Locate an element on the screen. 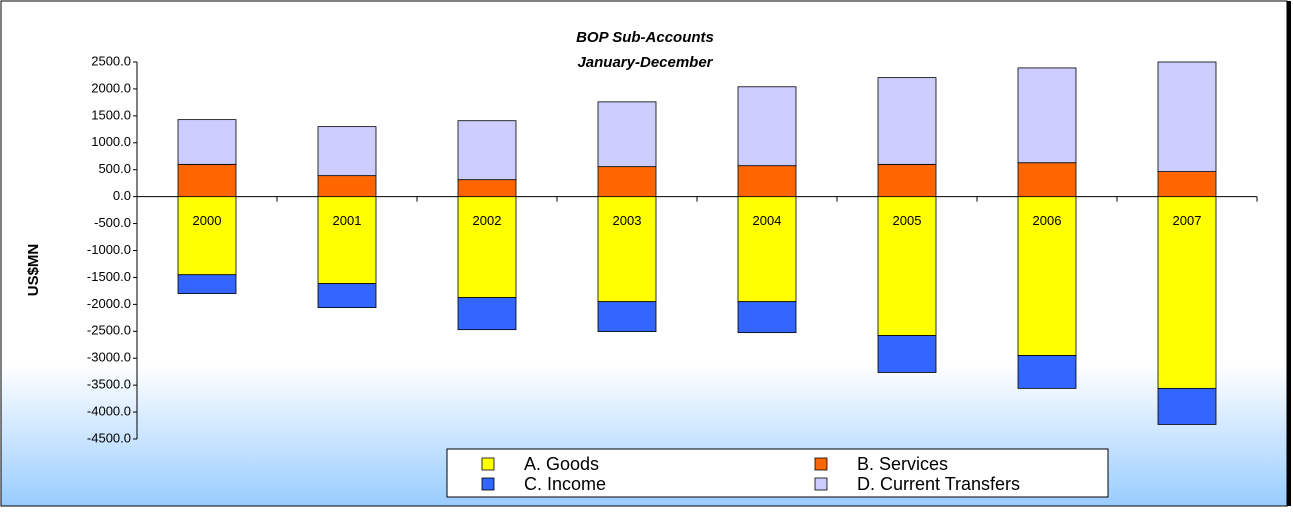 This screenshot has width=1293, height=513. y-tick-label: -4000.0 is located at coordinates (109, 411).